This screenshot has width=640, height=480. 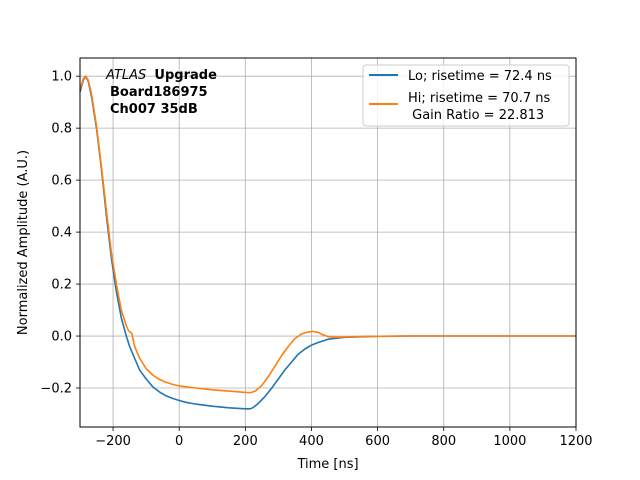 What do you see at coordinates (377, 441) in the screenshot?
I see `x-tick-label: 600` at bounding box center [377, 441].